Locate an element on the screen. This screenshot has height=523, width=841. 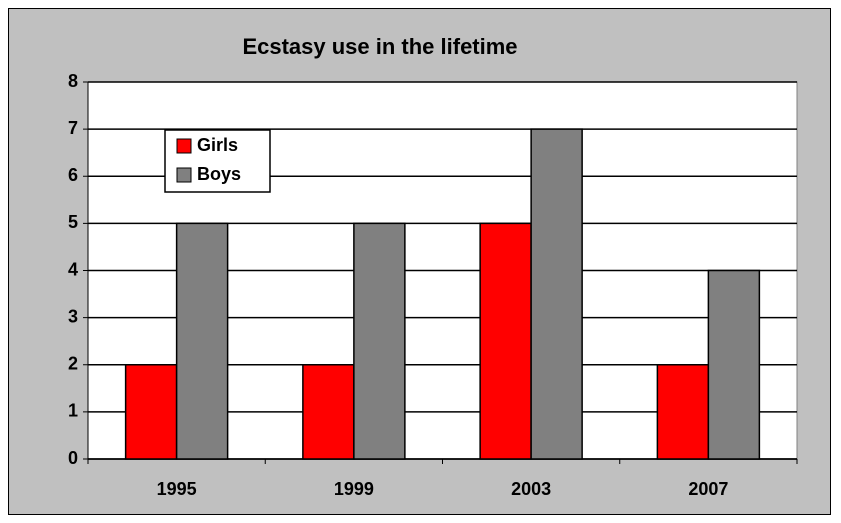
y-tick-label: 5 is located at coordinates (73, 222).